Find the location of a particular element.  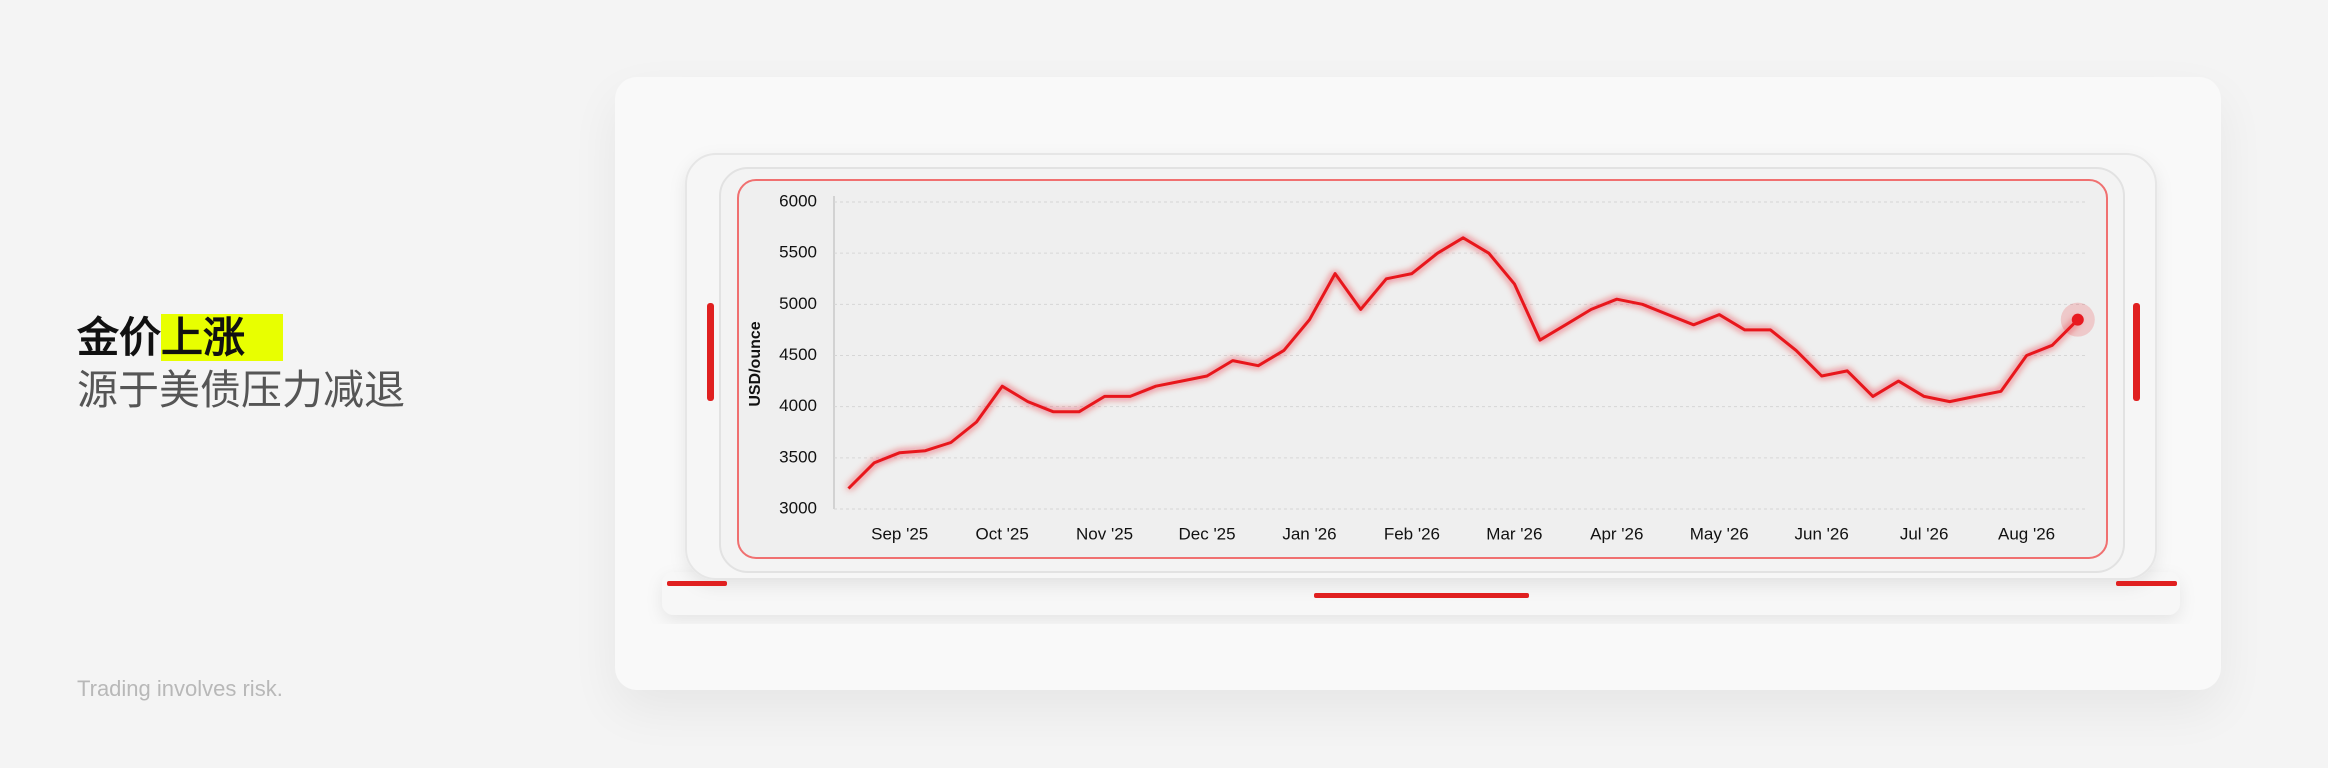

x-tick-label: Jan '26 is located at coordinates (1309, 533).